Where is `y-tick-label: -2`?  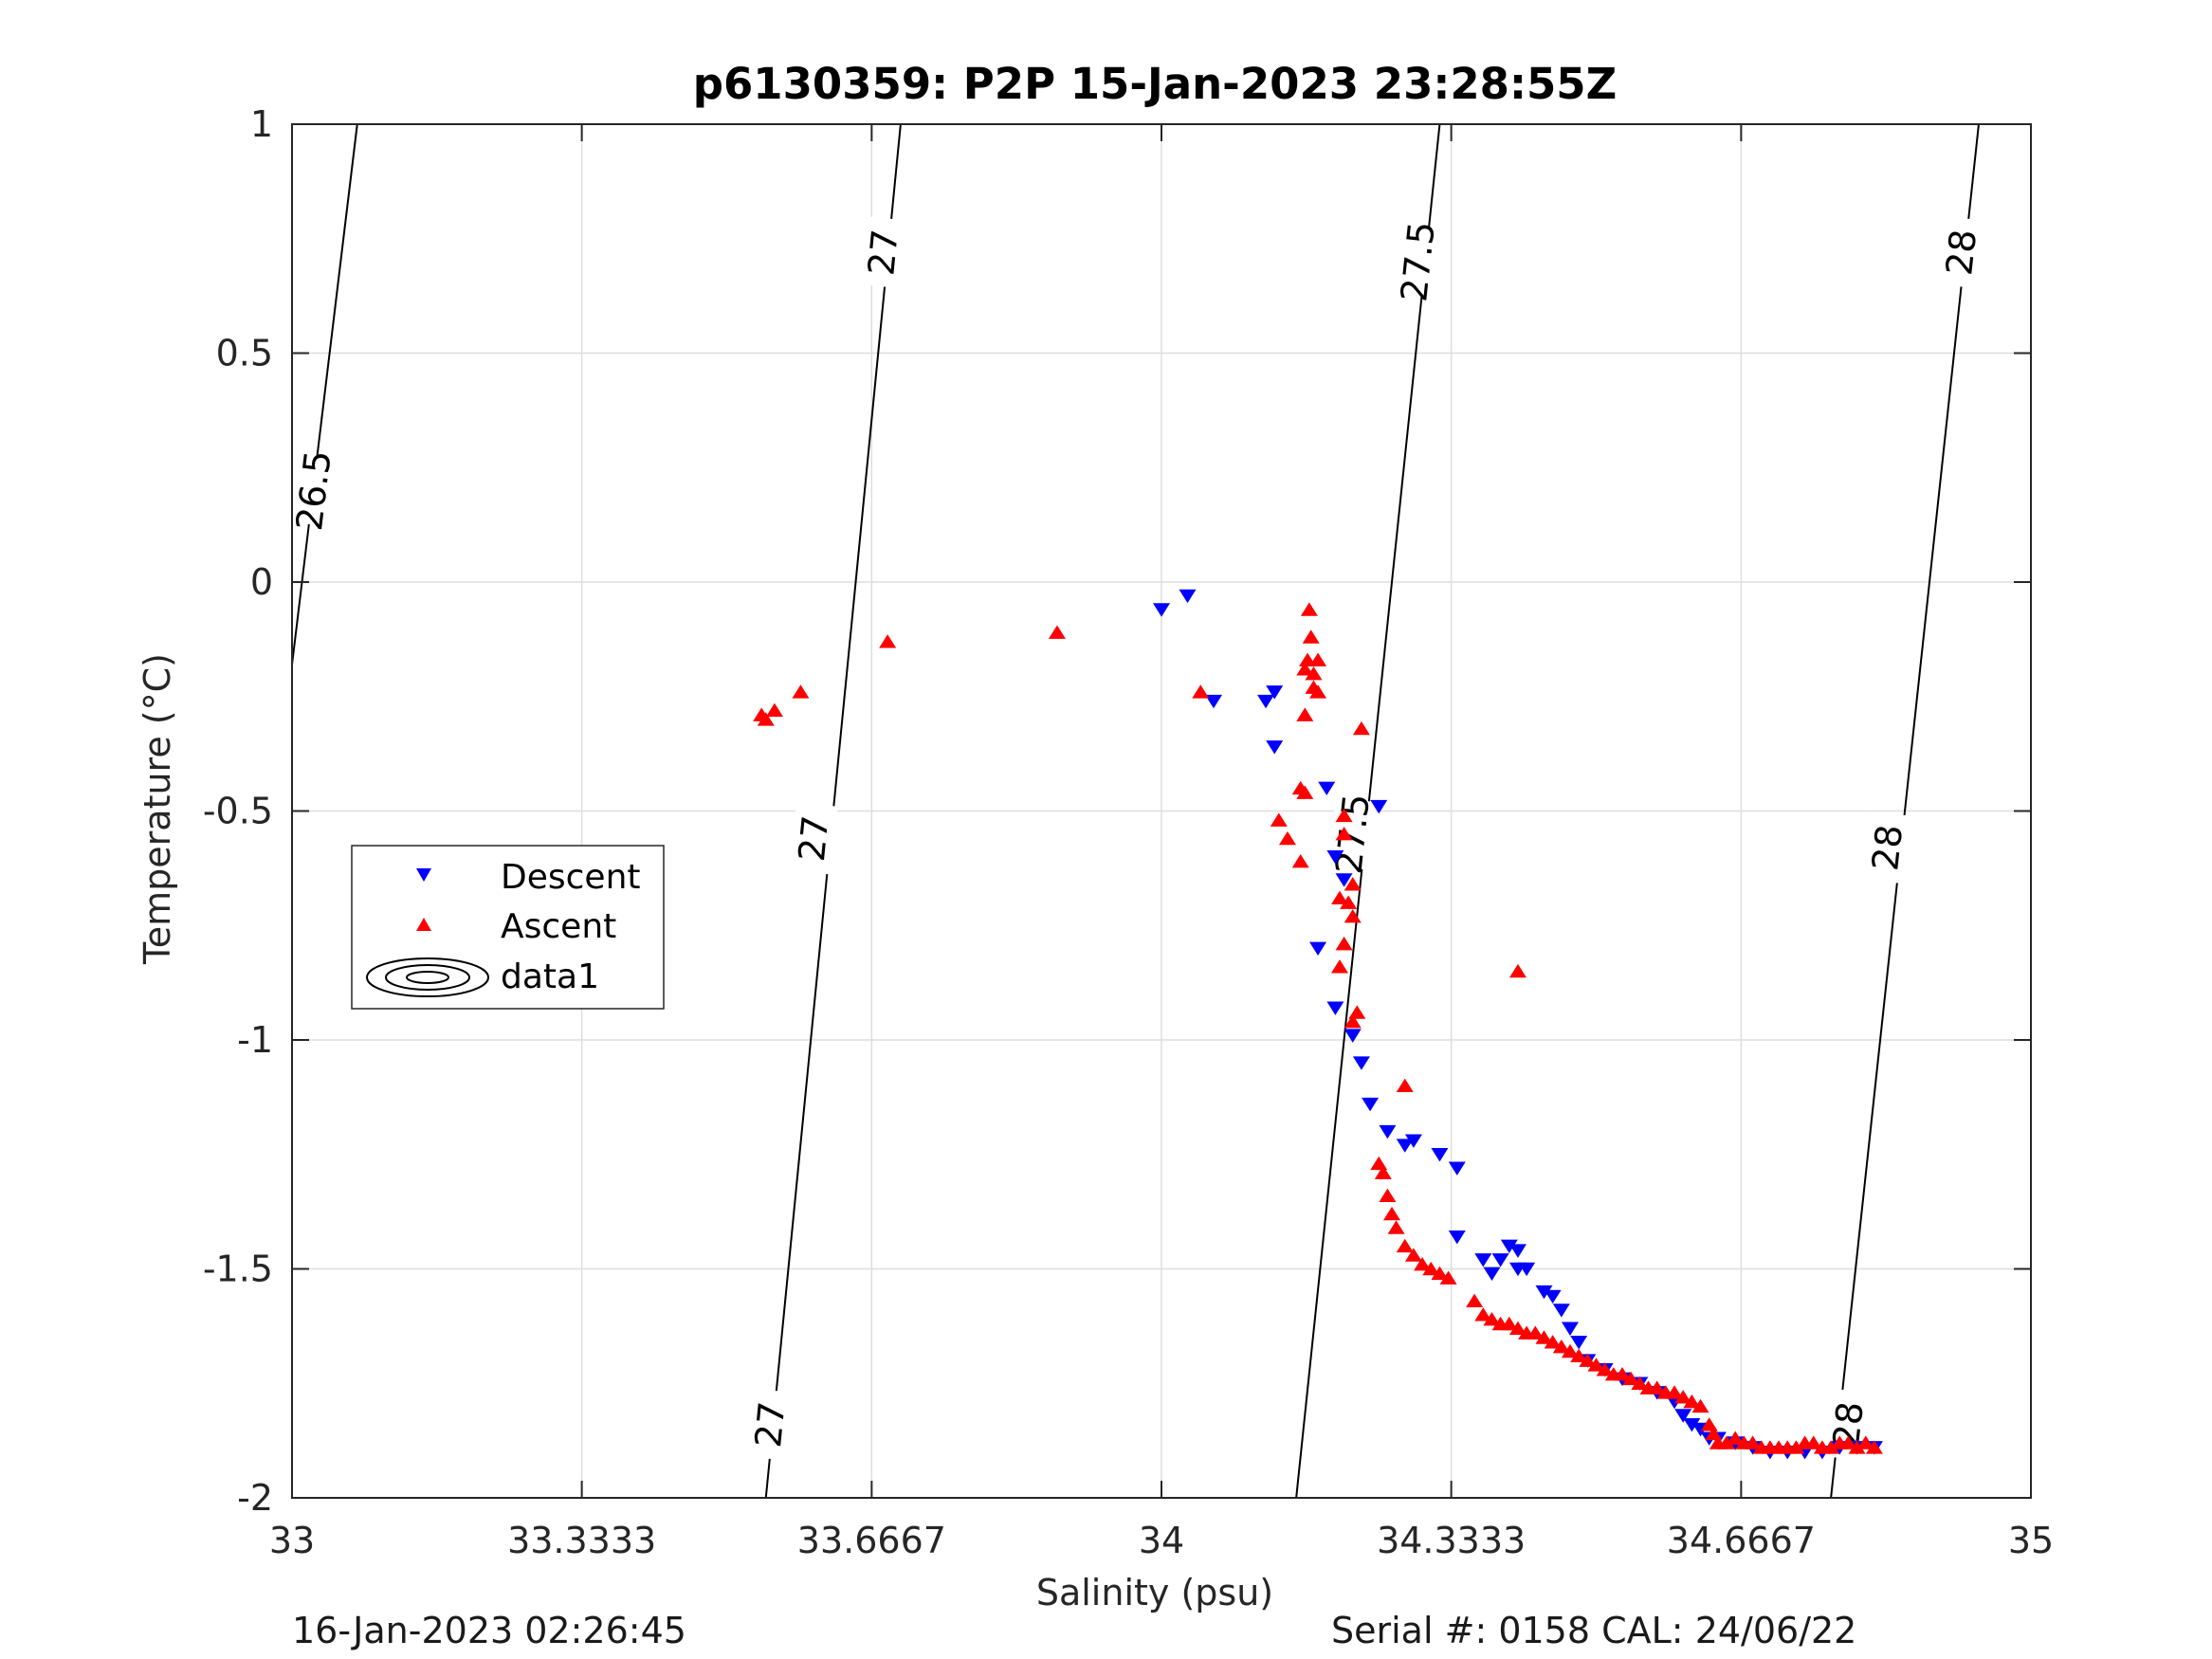 y-tick-label: -2 is located at coordinates (255, 1498).